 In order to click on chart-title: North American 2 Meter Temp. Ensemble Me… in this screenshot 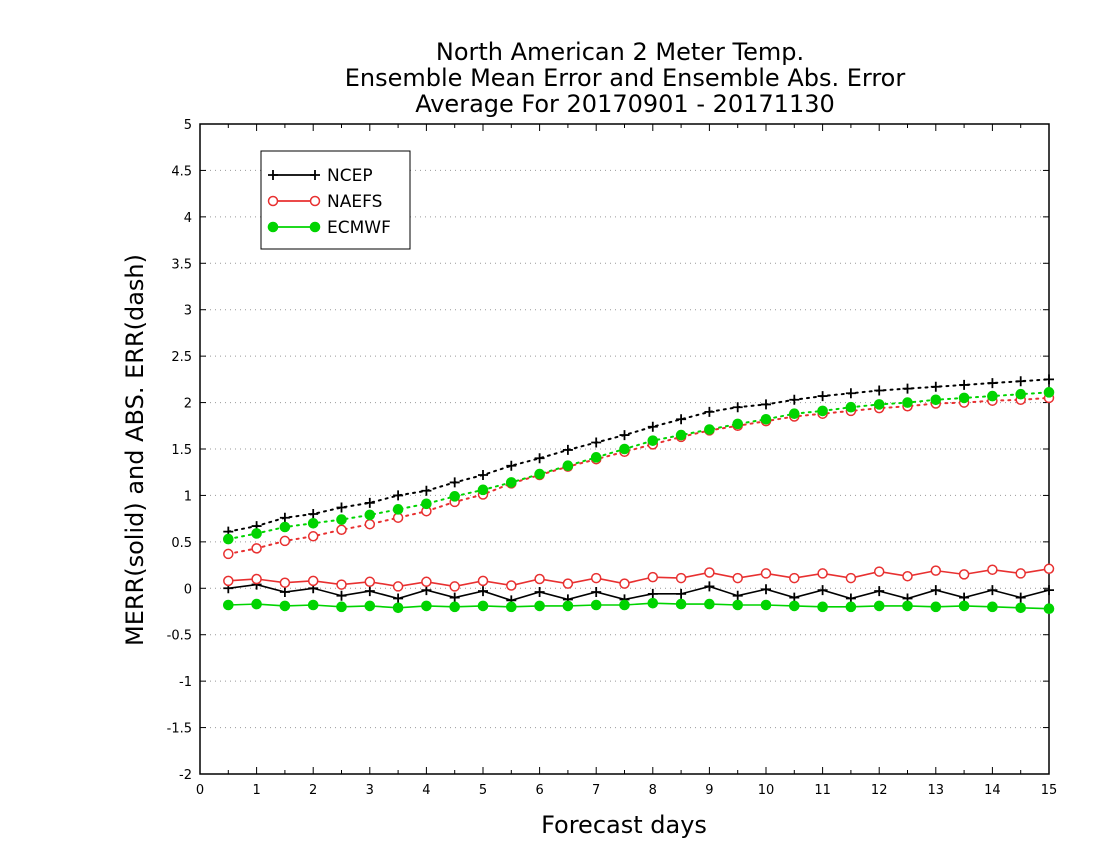, I will do `click(625, 78)`.